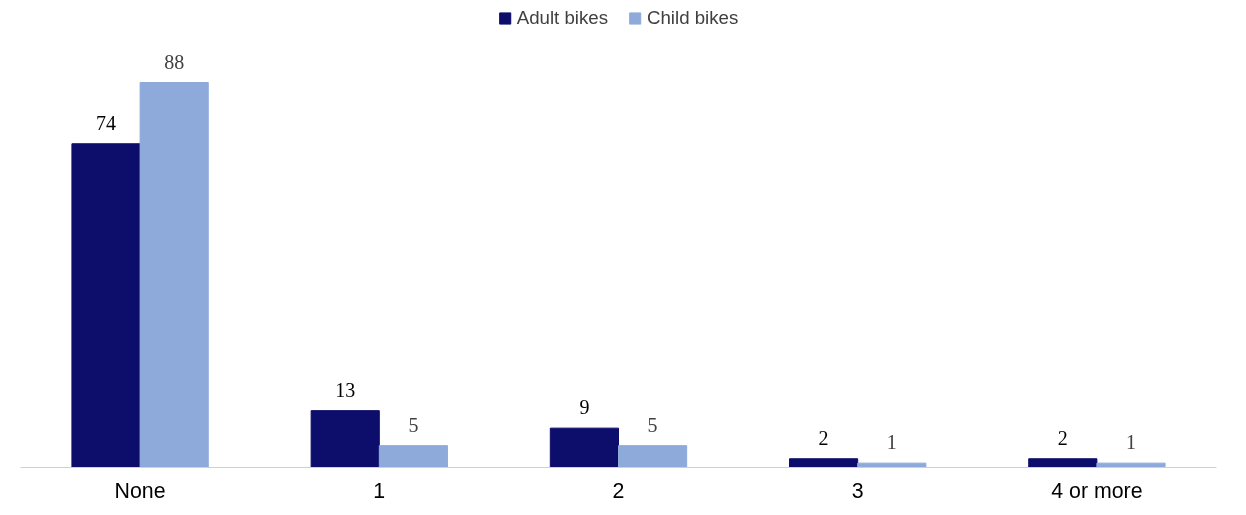 The height and width of the screenshot is (515, 1246). Describe the element at coordinates (618, 490) in the screenshot. I see `x-tick-label: 2` at that location.